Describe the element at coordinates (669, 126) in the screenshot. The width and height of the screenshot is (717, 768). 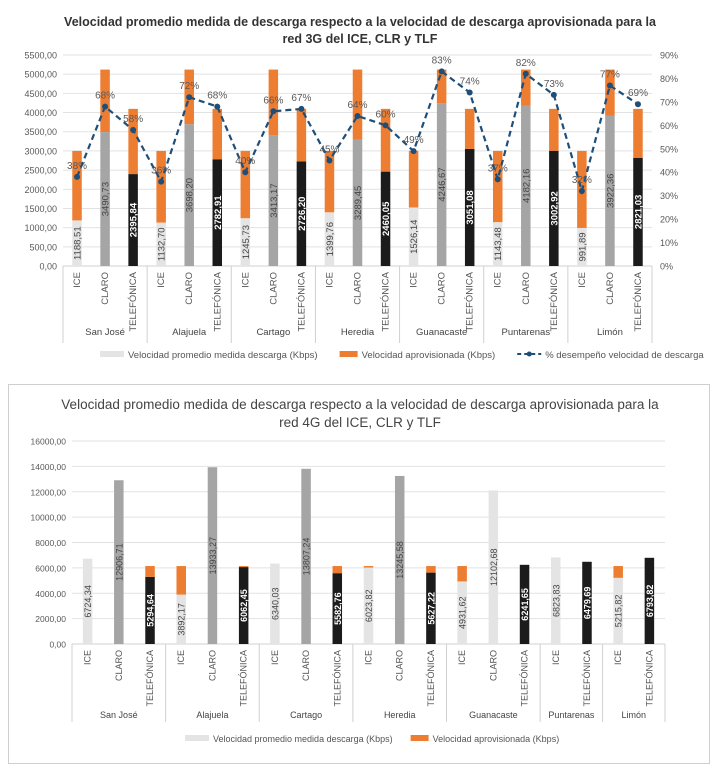
I see `y2-tick-label: 60%` at that location.